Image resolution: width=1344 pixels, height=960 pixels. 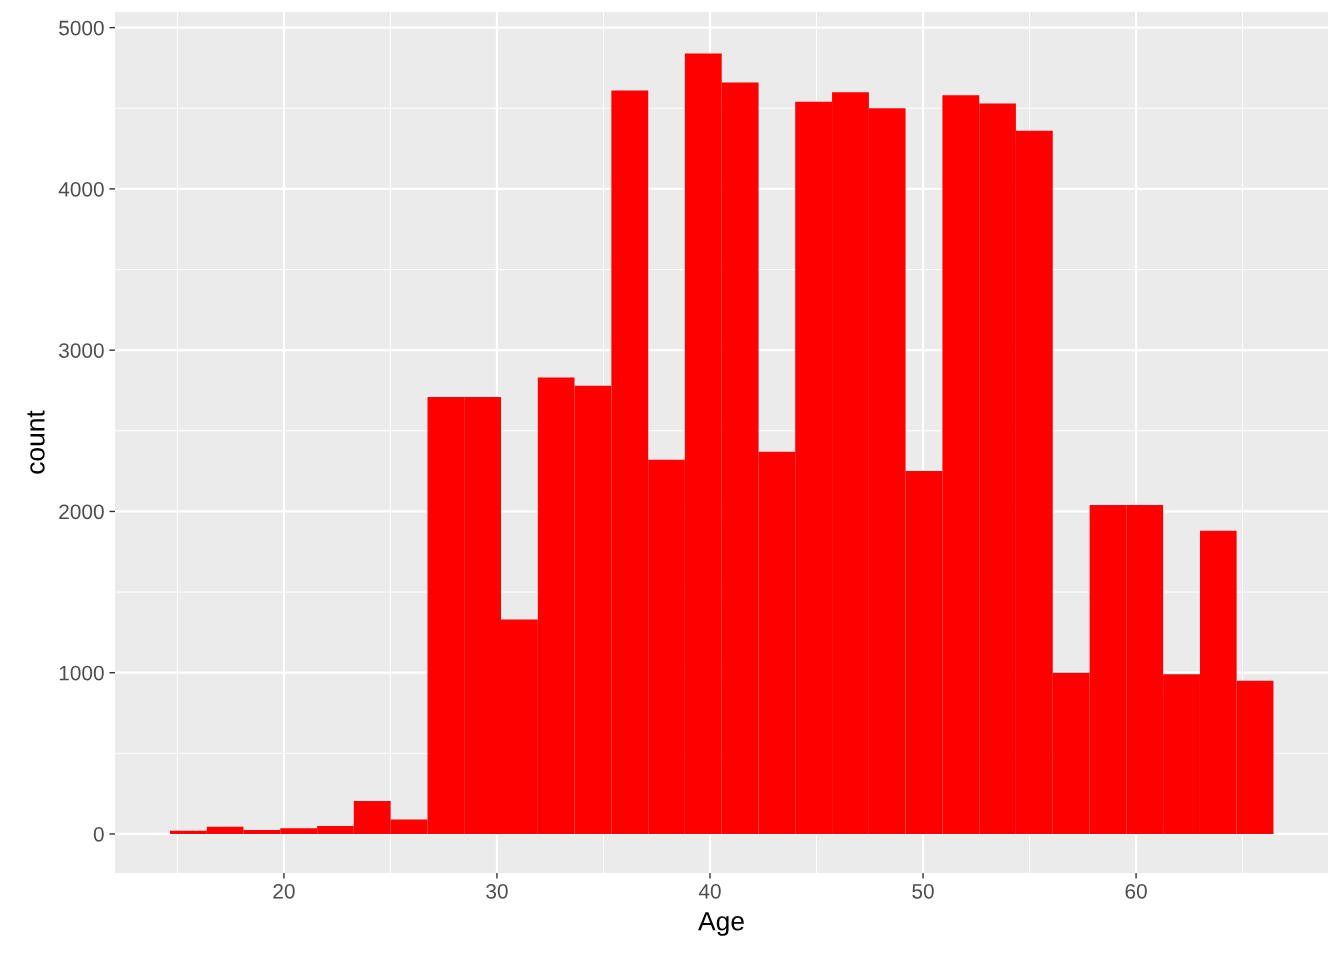 I want to click on x-tick-label: 40, so click(x=709, y=891).